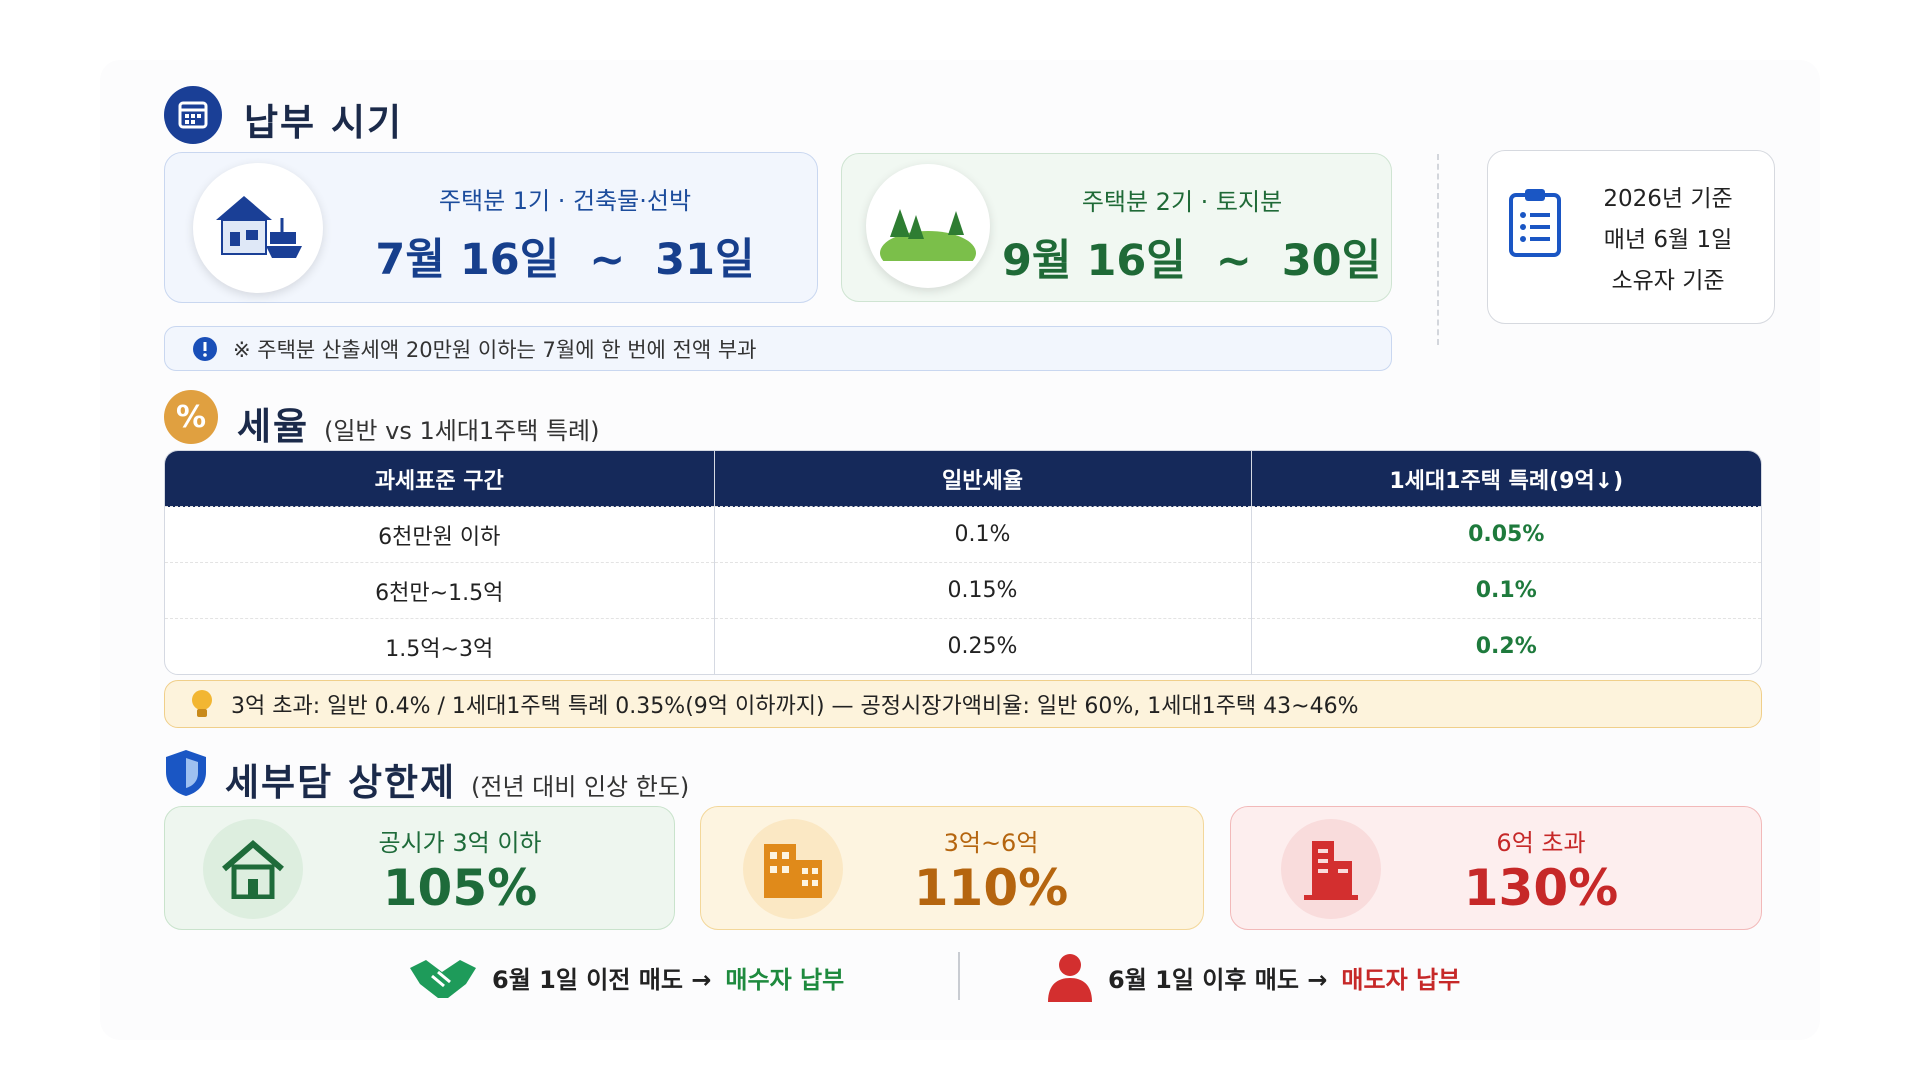 Image resolution: width=1920 pixels, height=1080 pixels. What do you see at coordinates (991, 888) in the screenshot?
I see `cap-value: 110%` at bounding box center [991, 888].